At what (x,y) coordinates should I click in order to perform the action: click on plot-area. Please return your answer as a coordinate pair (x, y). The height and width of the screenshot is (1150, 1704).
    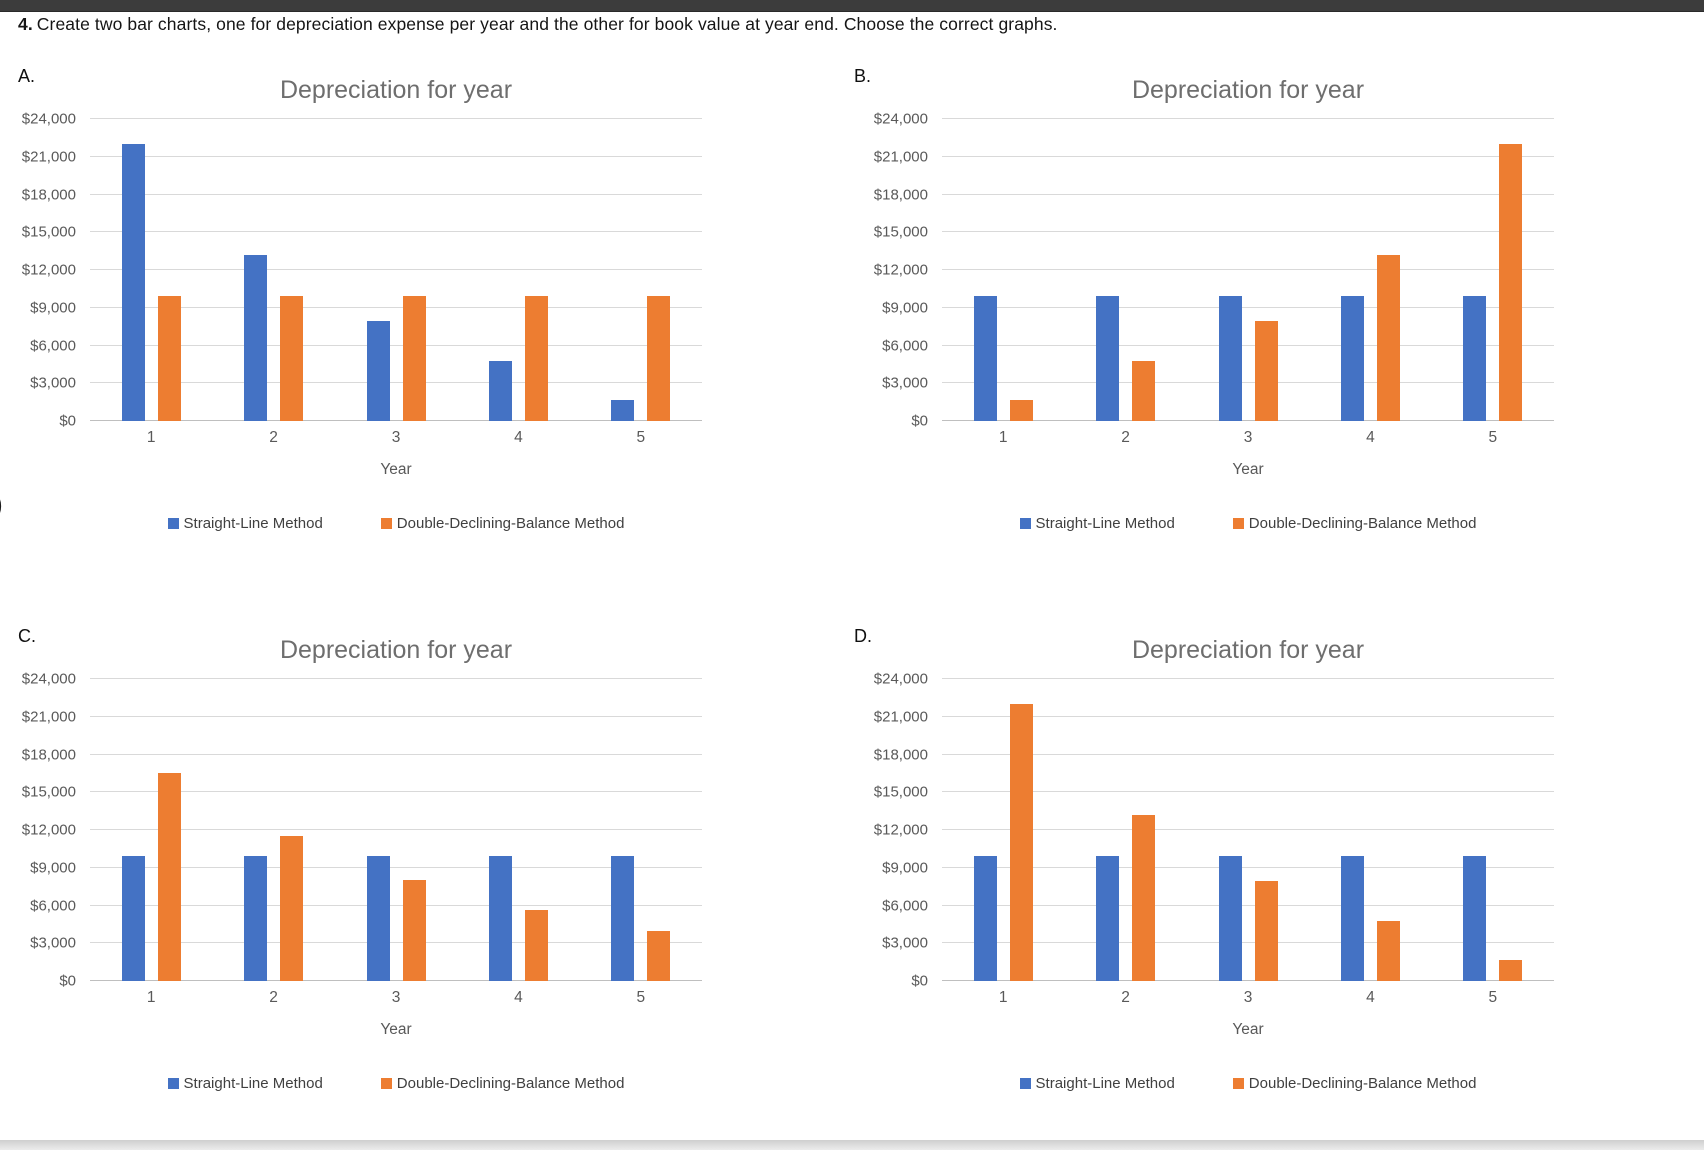
    Looking at the image, I should click on (1248, 829).